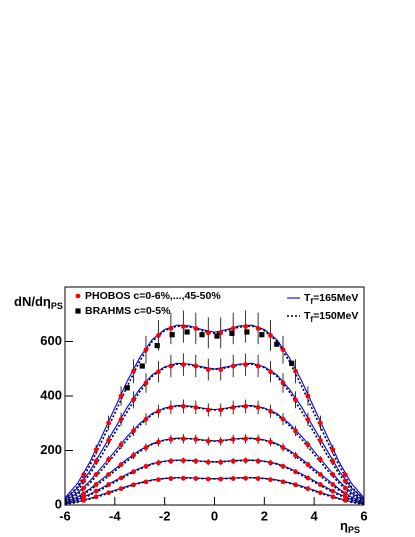 Image resolution: width=415 pixels, height=537 pixels. I want to click on y-tick-label: 200, so click(51, 449).